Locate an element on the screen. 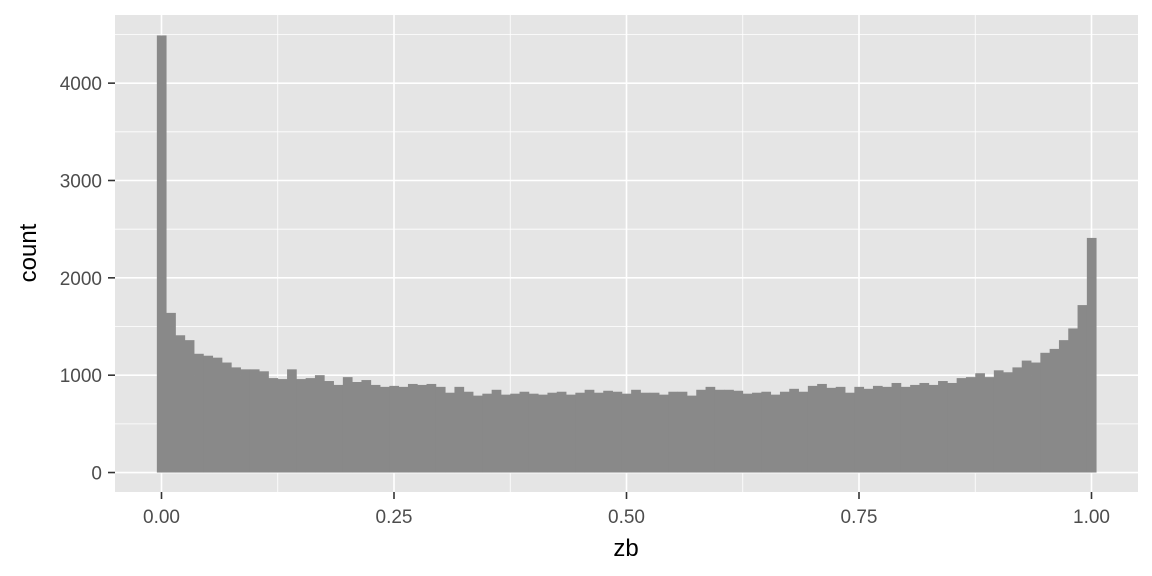 The image size is (1152, 576). x-tick-label: 0.75 is located at coordinates (859, 517).